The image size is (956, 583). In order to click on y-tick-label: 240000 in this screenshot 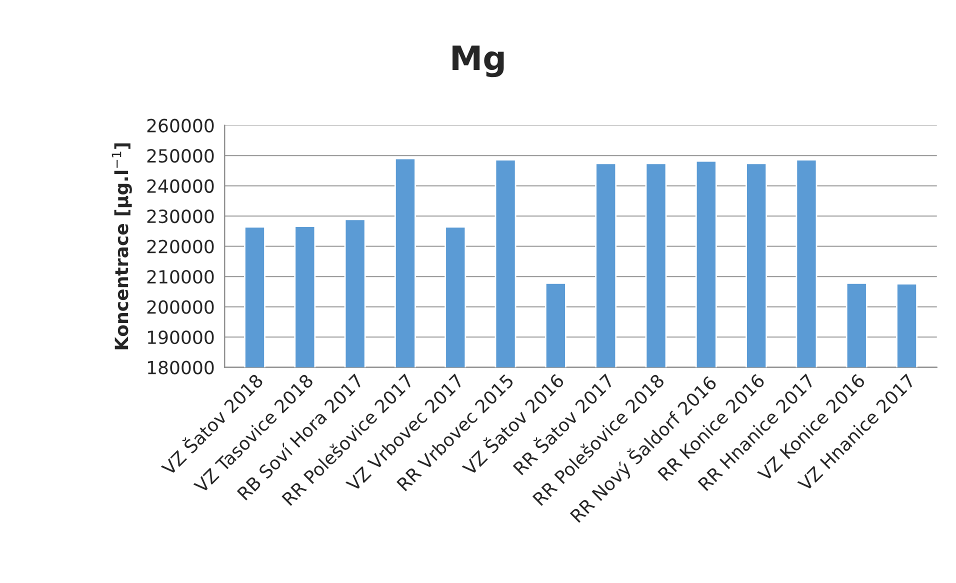, I will do `click(180, 186)`.